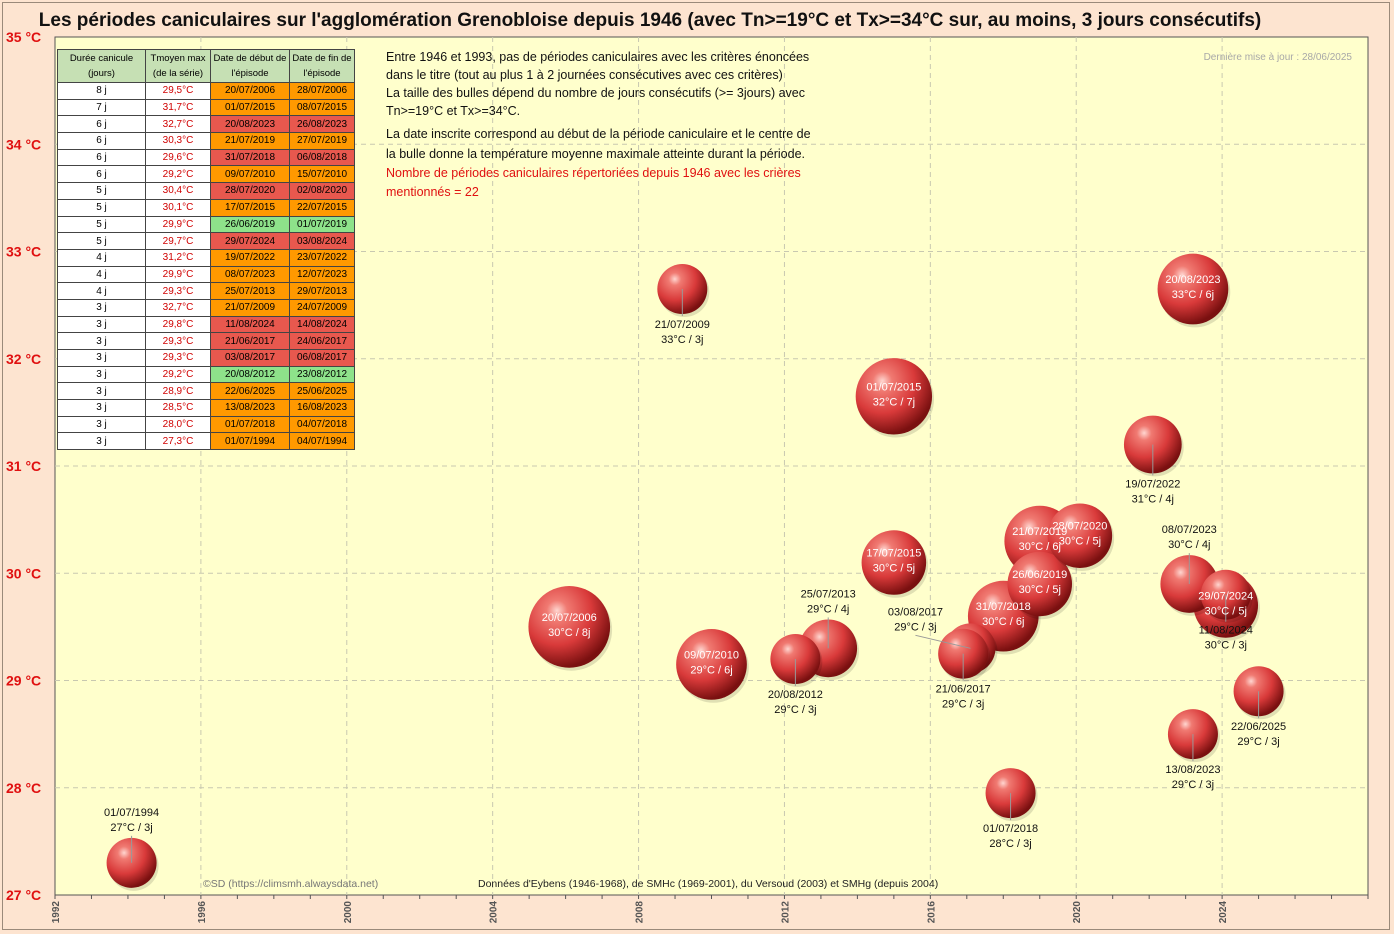 The image size is (1394, 934). I want to click on bubble-value-label: 32°C / 7j, so click(894, 402).